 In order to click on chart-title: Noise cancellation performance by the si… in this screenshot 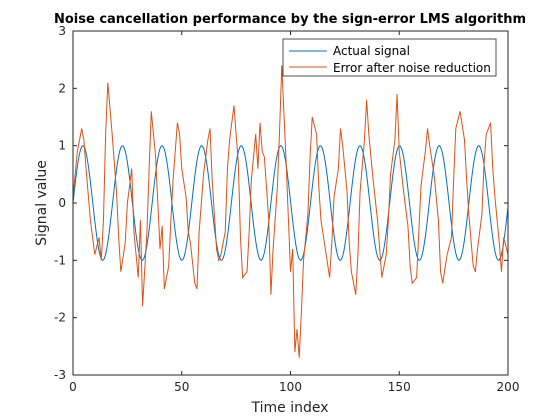, I will do `click(290, 19)`.